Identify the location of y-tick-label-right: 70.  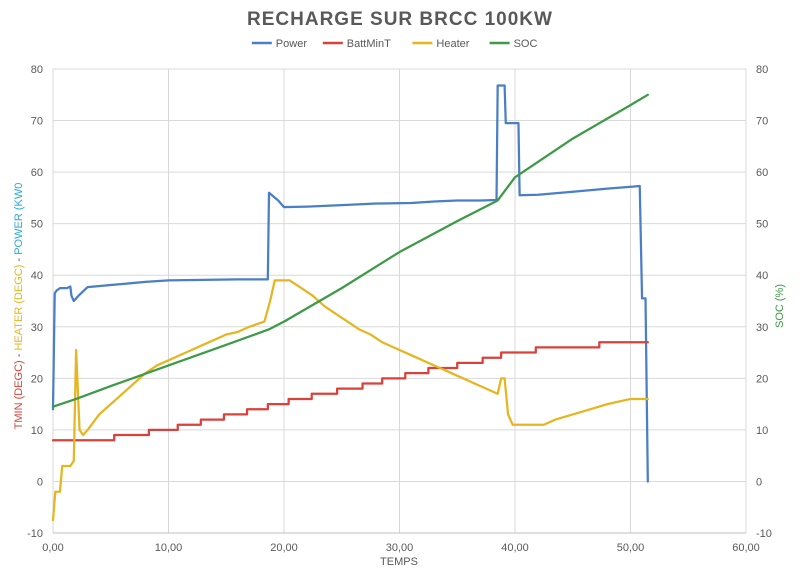
(762, 122).